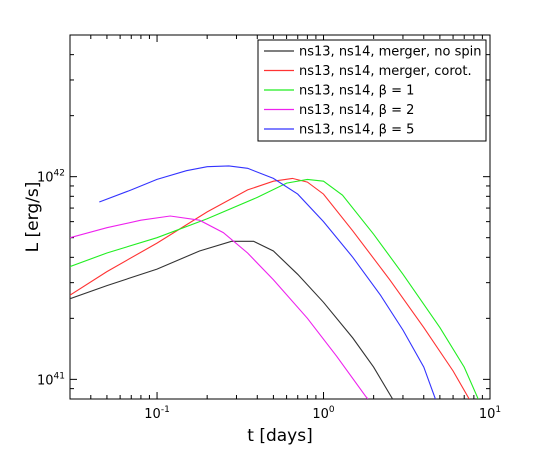  Describe the element at coordinates (165, 410) in the screenshot. I see `x-tick-exponent: -1` at that location.